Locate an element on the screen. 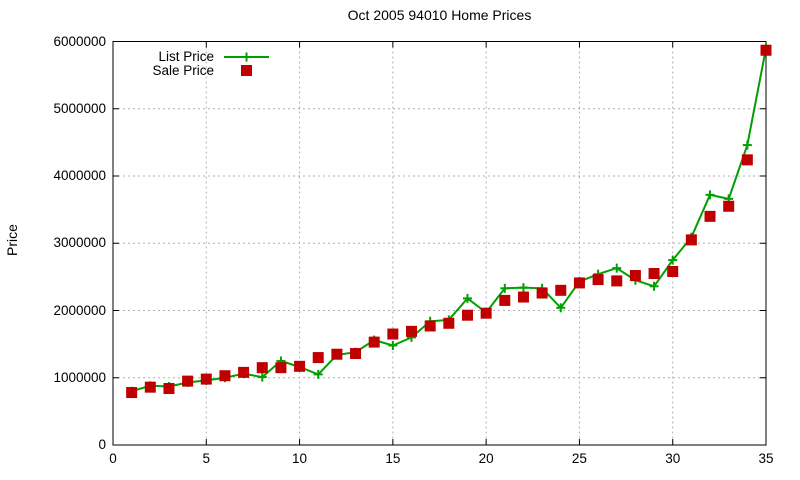 Image resolution: width=800 pixels, height=480 pixels. y-tick-label: 5000000 is located at coordinates (79, 108).